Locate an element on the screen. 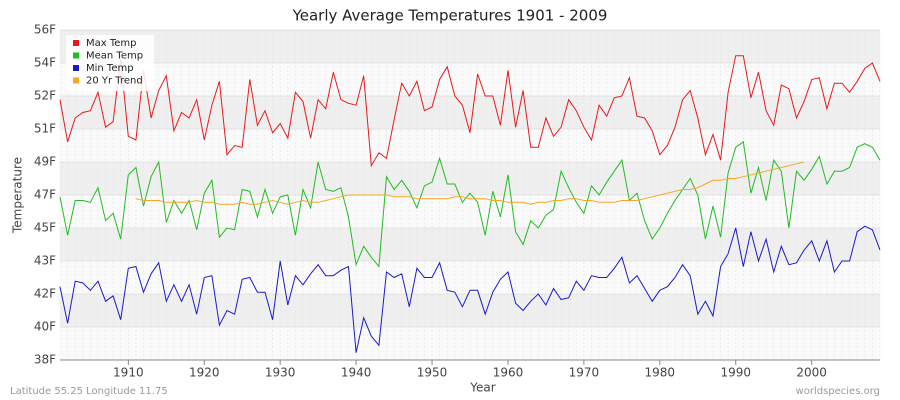  legend-box is located at coordinates (110, 63).